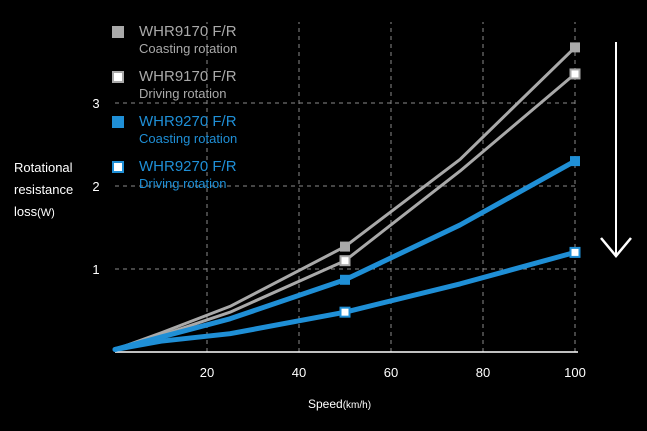 This screenshot has width=647, height=431. I want to click on arrow-head, so click(616, 247).